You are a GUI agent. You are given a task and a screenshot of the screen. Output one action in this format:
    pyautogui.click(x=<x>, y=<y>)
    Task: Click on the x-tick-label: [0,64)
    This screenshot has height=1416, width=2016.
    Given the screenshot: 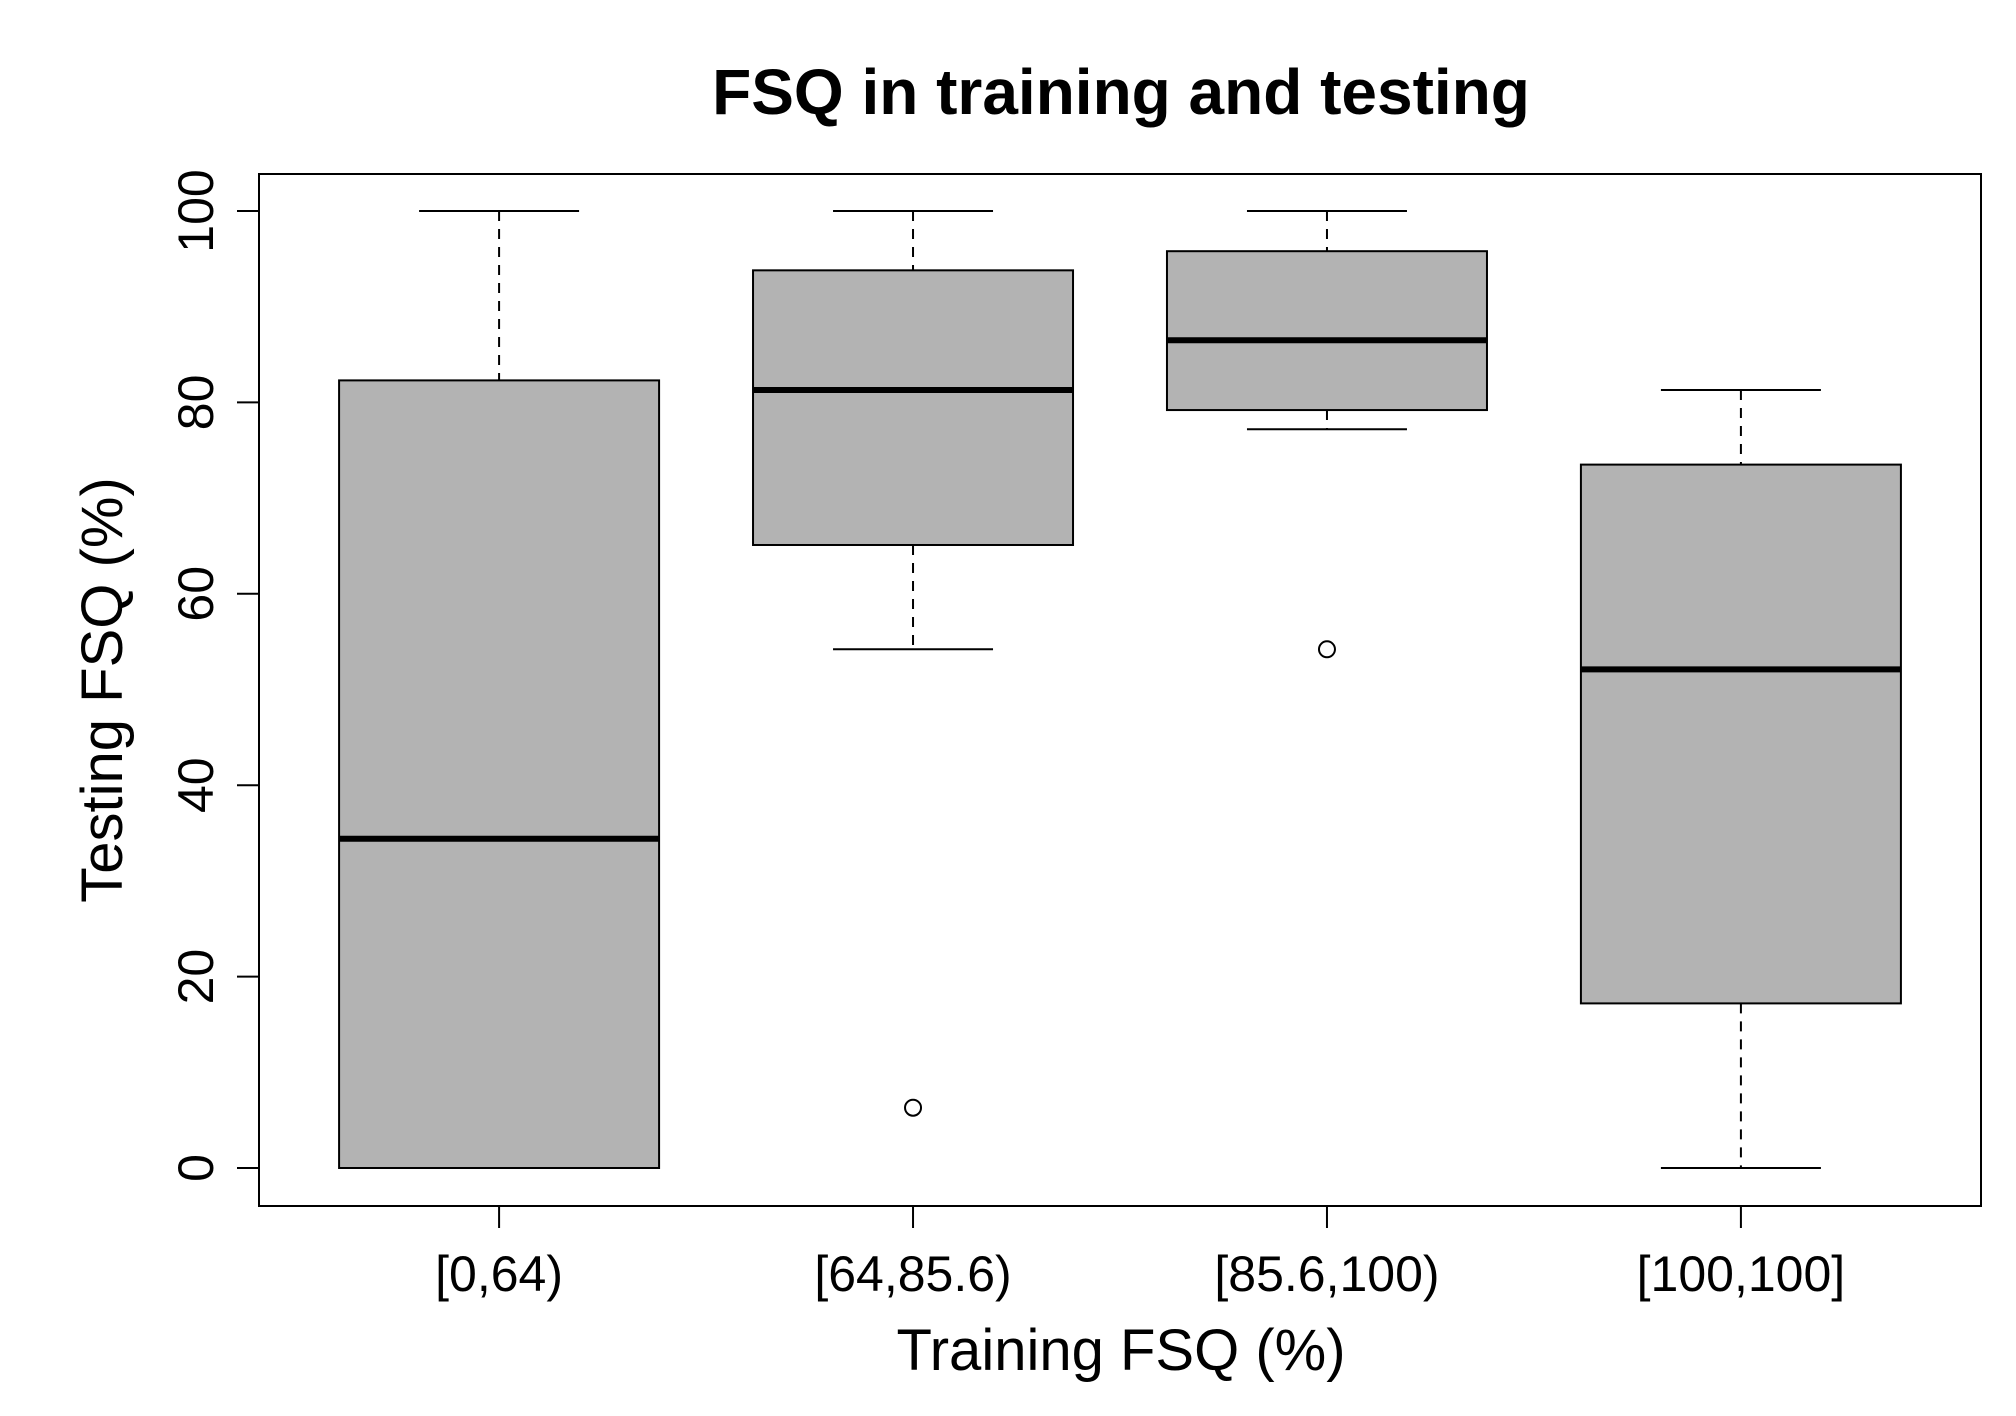 What is the action you would take?
    pyautogui.click(x=499, y=1274)
    